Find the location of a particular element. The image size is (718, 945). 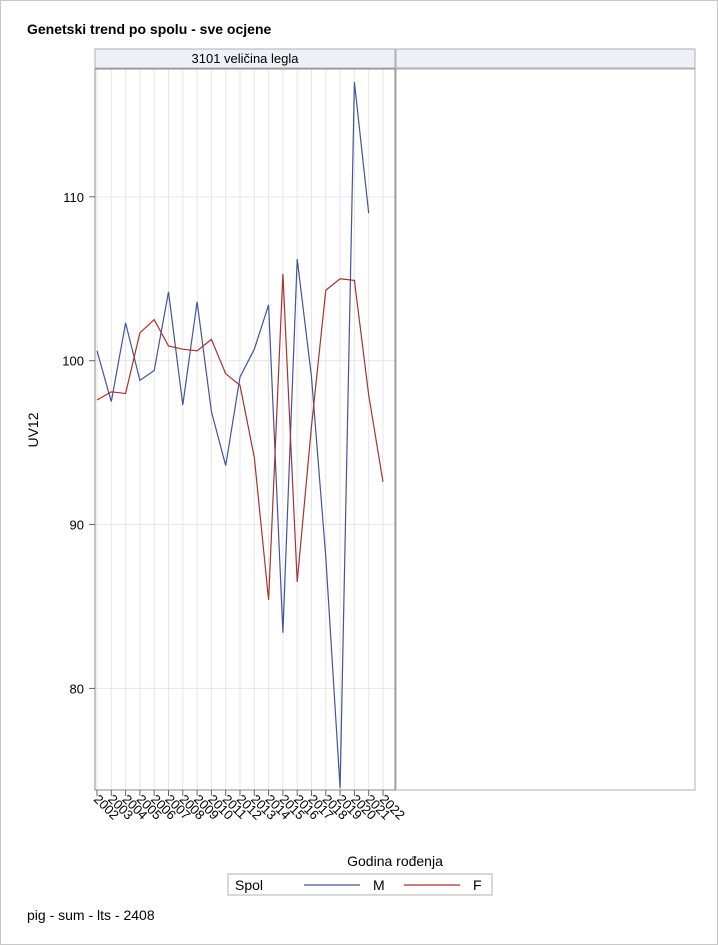

chart-title: Genetski trend po spolu - sve ocjene is located at coordinates (149, 29).